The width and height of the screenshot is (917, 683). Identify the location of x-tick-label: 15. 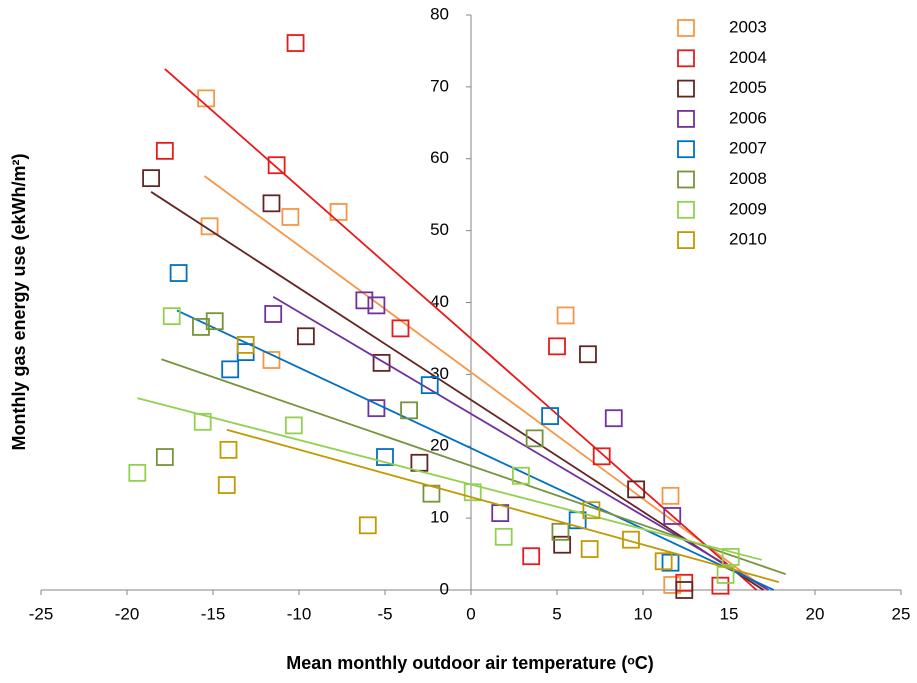
(729, 613).